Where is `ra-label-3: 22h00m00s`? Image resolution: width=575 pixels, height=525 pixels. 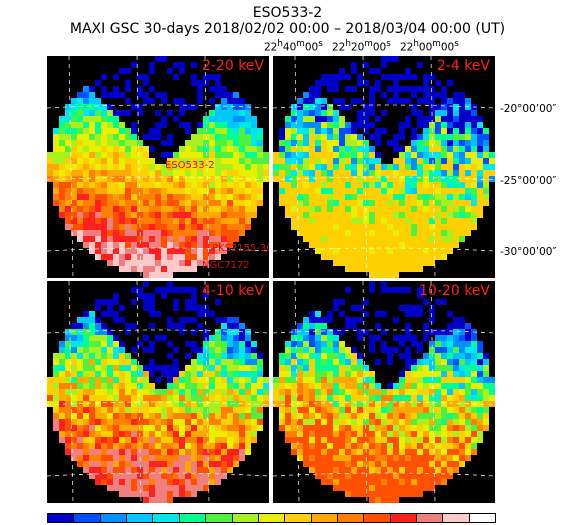
ra-label-3: 22h00m00s is located at coordinates (429, 46).